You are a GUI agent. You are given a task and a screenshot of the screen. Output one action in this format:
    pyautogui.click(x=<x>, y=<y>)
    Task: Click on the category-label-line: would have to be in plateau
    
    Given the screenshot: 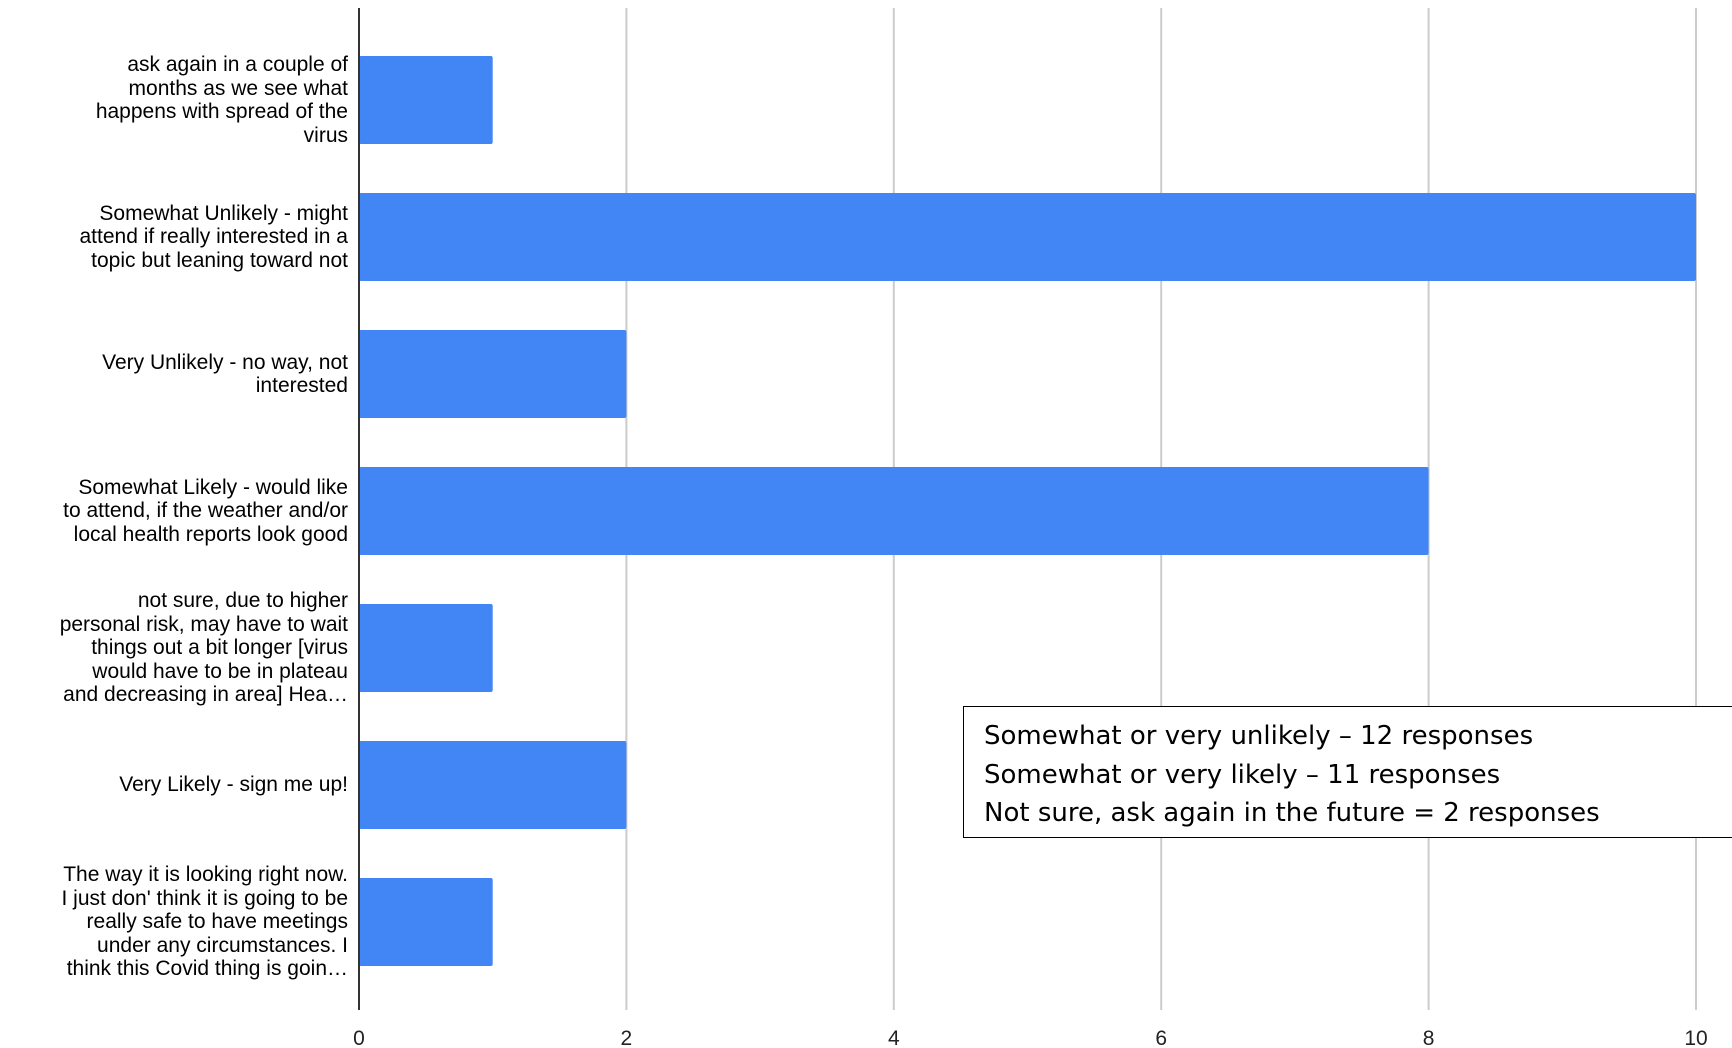 What is the action you would take?
    pyautogui.click(x=220, y=671)
    